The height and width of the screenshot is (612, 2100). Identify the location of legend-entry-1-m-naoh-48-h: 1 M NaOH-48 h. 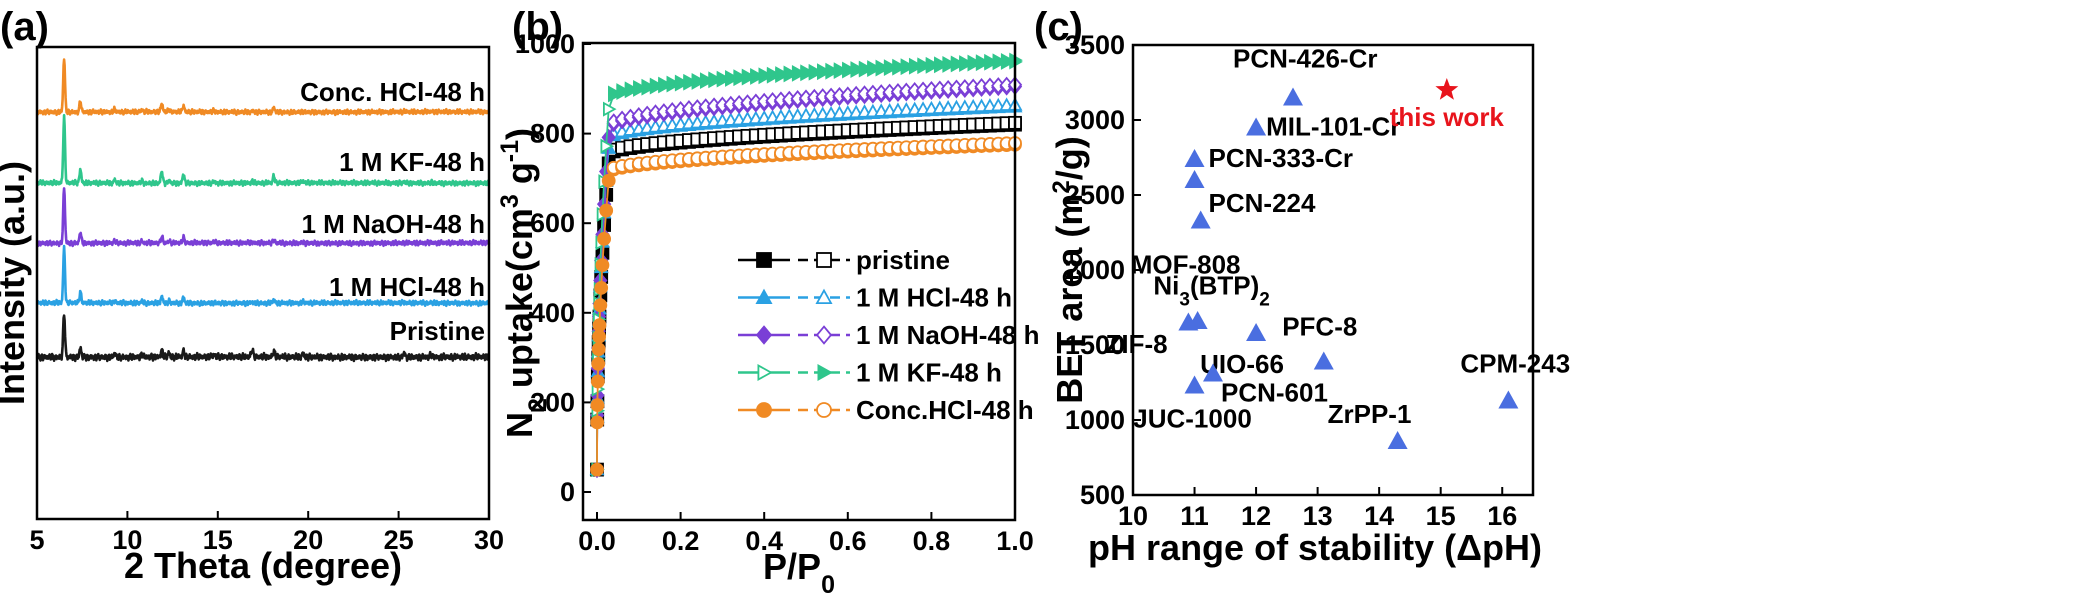
(889, 335).